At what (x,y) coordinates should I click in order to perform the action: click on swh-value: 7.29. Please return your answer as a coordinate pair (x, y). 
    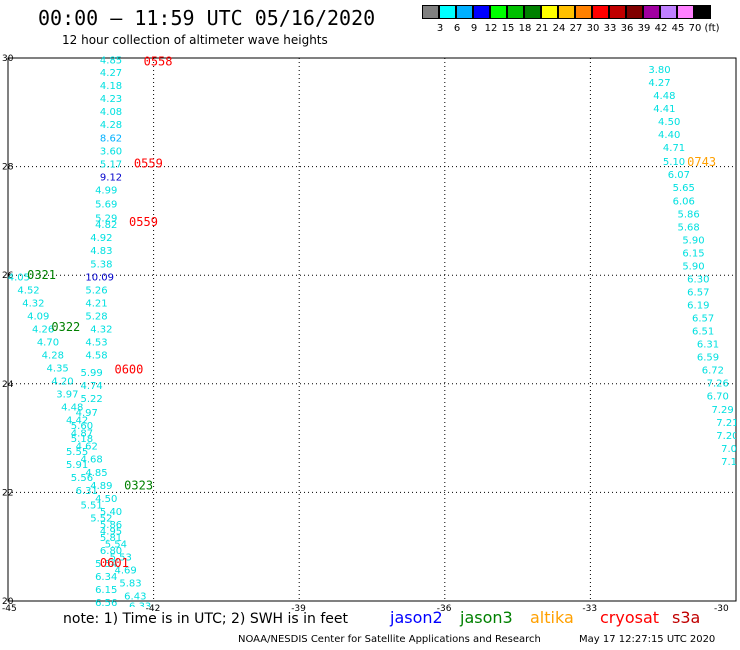
    Looking at the image, I should click on (722, 410).